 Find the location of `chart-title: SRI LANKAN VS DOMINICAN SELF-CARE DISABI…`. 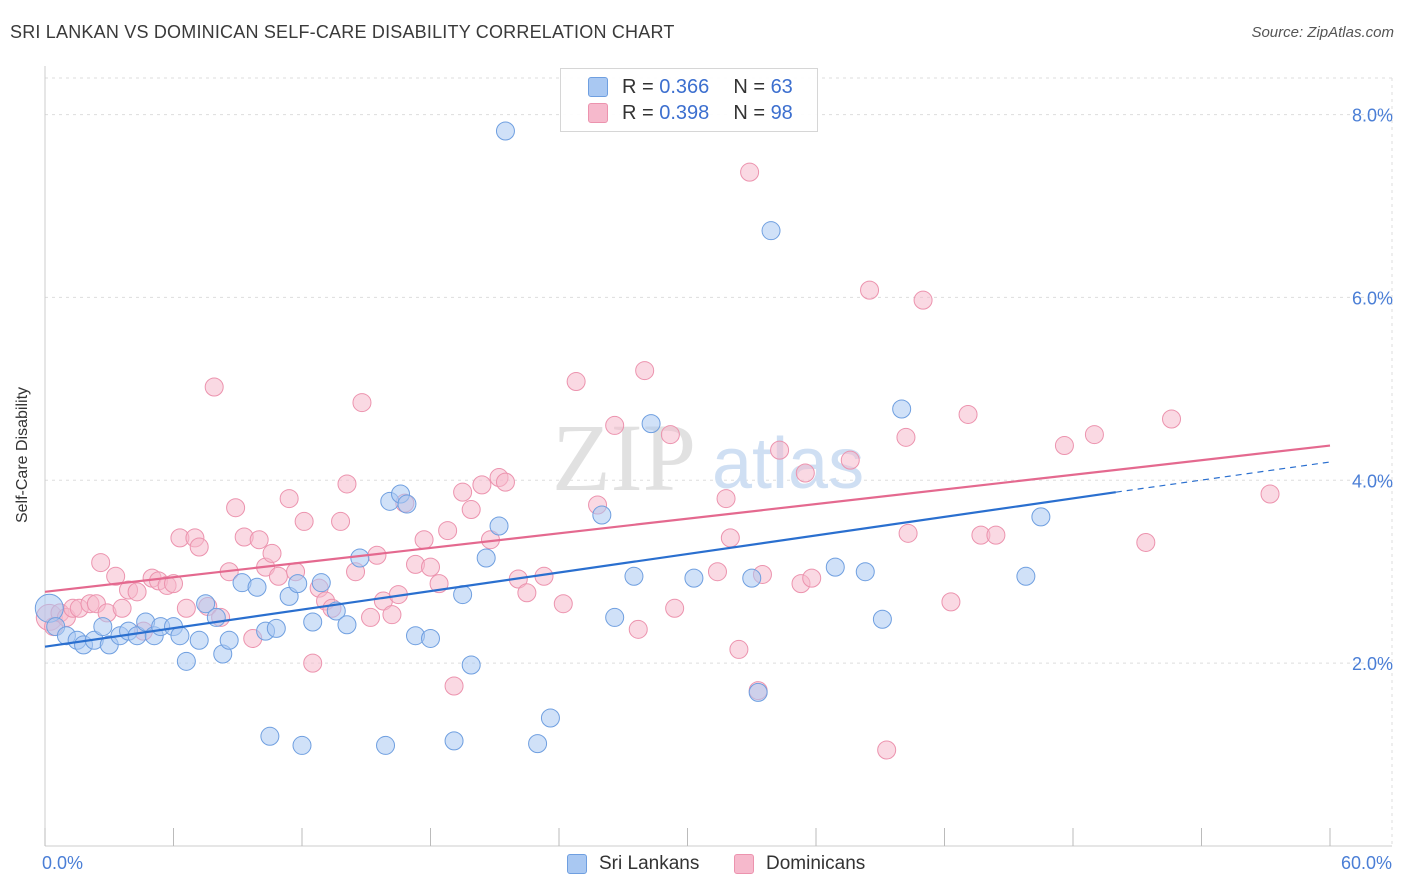

chart-title: SRI LANKAN VS DOMINICAN SELF-CARE DISABI… is located at coordinates (342, 32).